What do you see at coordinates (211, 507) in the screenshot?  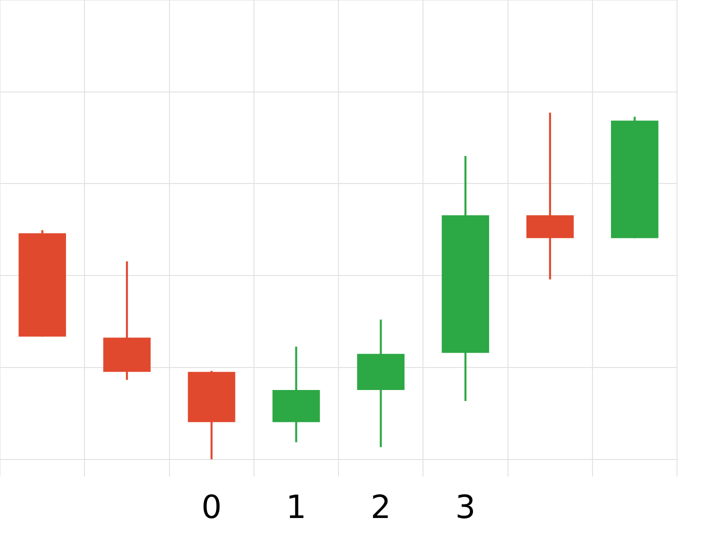 I see `x-tick-label: 0` at bounding box center [211, 507].